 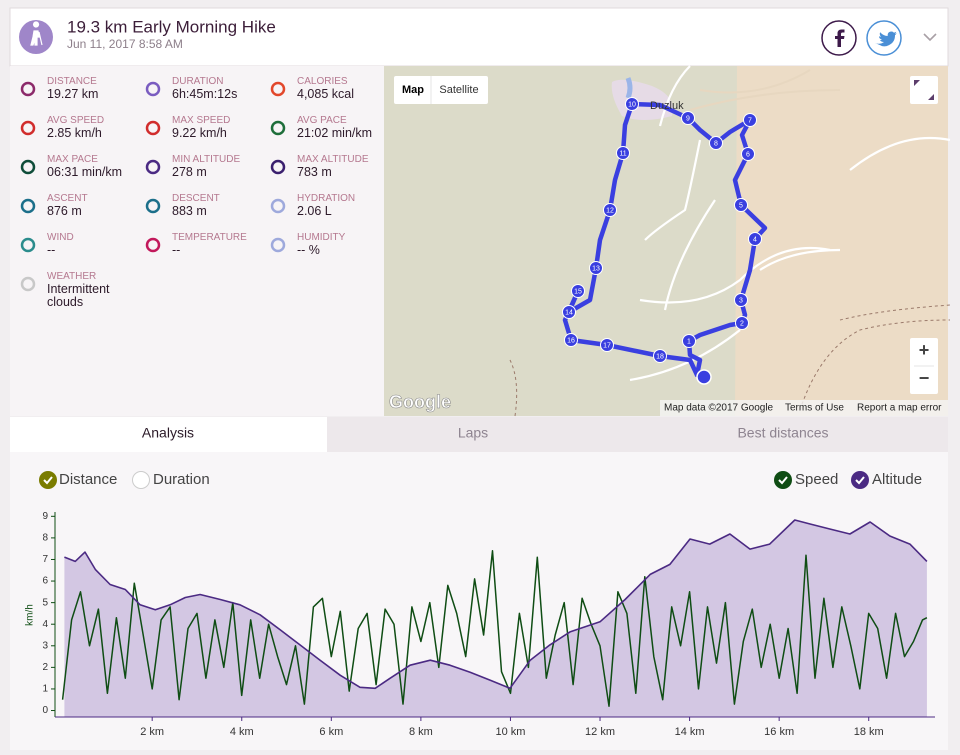 What do you see at coordinates (189, 172) in the screenshot?
I see `stat-value: 278 m` at bounding box center [189, 172].